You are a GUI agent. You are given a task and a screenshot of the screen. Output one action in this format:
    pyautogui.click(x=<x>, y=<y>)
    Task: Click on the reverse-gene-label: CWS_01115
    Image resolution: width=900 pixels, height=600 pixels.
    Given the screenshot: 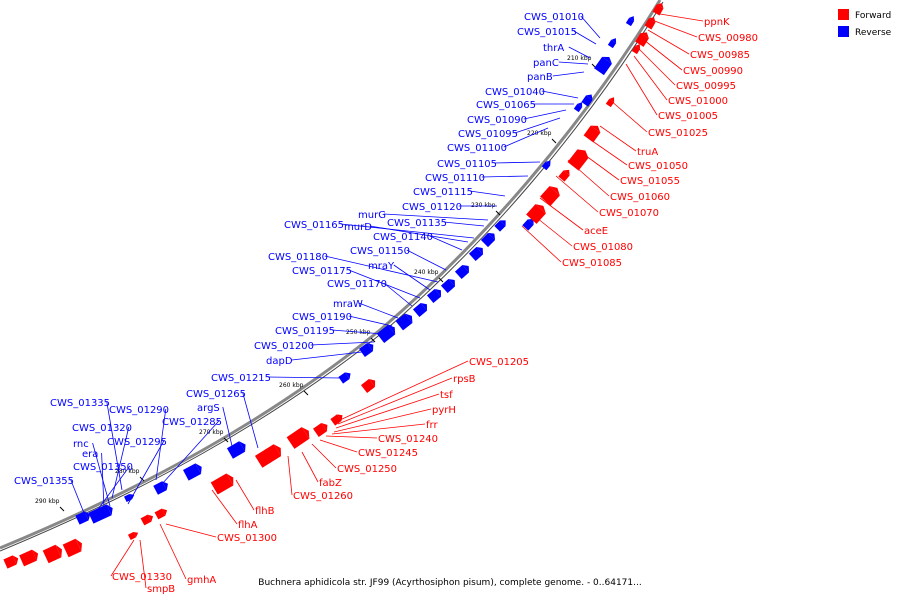 What is the action you would take?
    pyautogui.click(x=443, y=192)
    